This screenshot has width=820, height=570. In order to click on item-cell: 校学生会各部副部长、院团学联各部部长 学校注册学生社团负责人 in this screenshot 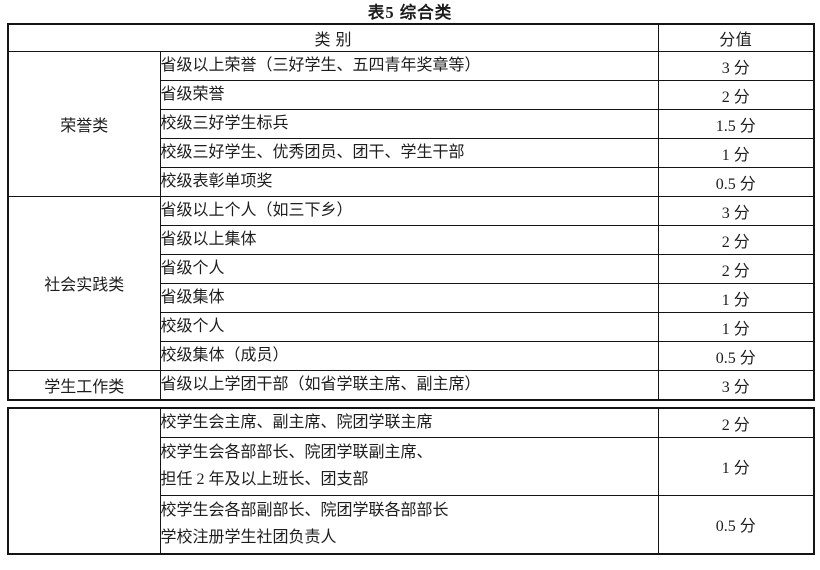, I will do `click(409, 524)`.